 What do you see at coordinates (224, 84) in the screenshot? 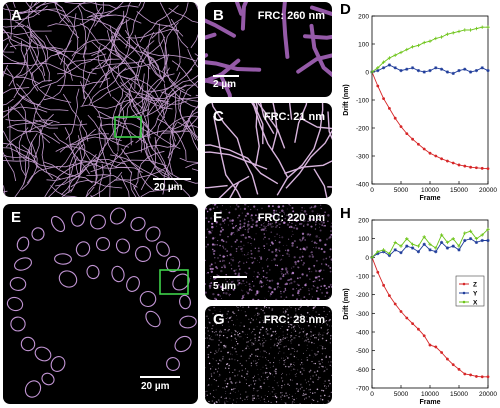
I see `scale-bar-label: 2 µm` at bounding box center [224, 84].